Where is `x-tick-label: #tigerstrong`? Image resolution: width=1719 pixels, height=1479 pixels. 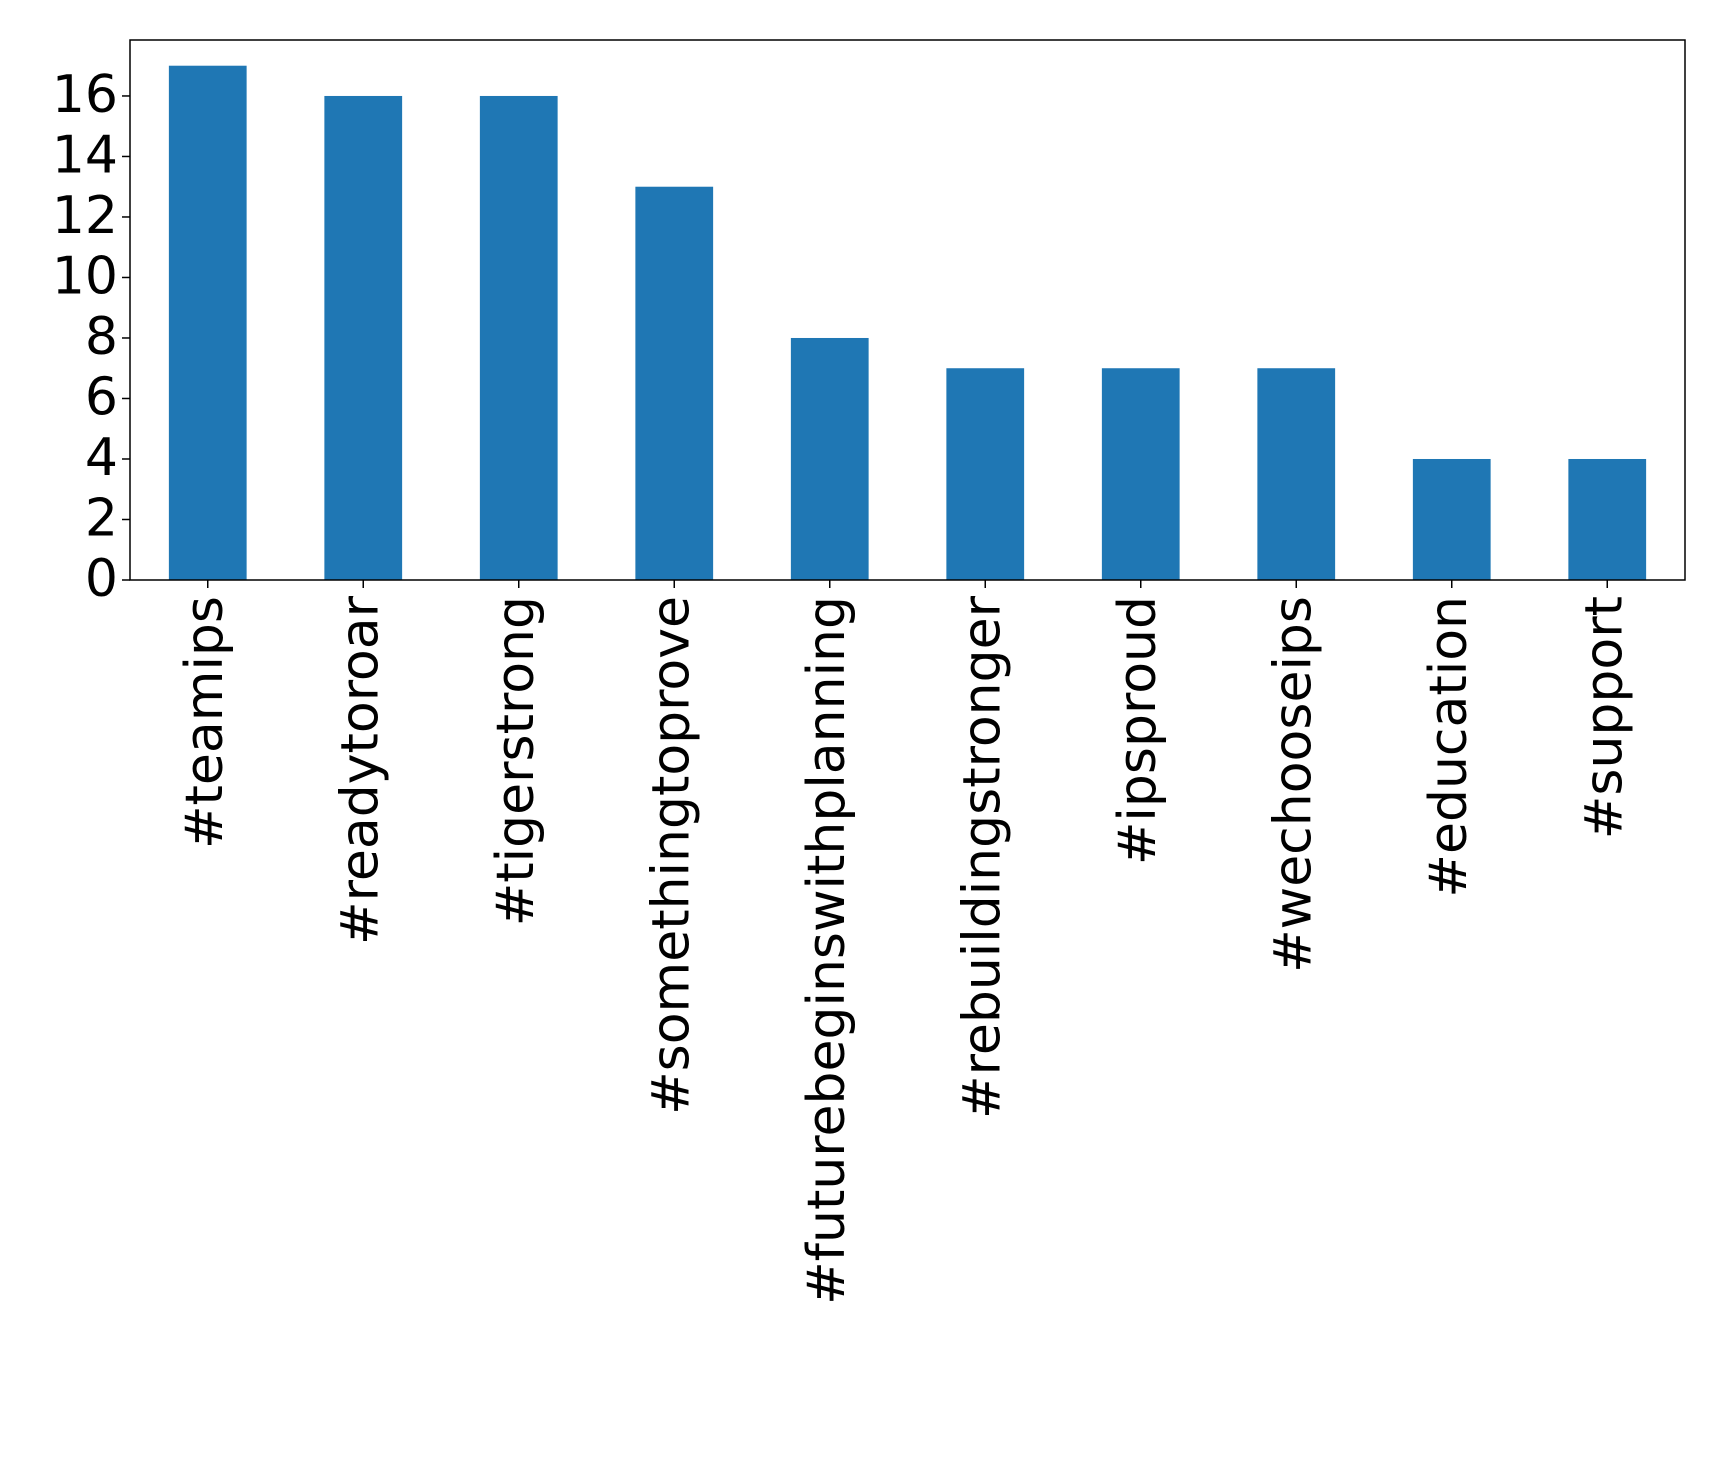 x-tick-label: #tigerstrong is located at coordinates (516, 761).